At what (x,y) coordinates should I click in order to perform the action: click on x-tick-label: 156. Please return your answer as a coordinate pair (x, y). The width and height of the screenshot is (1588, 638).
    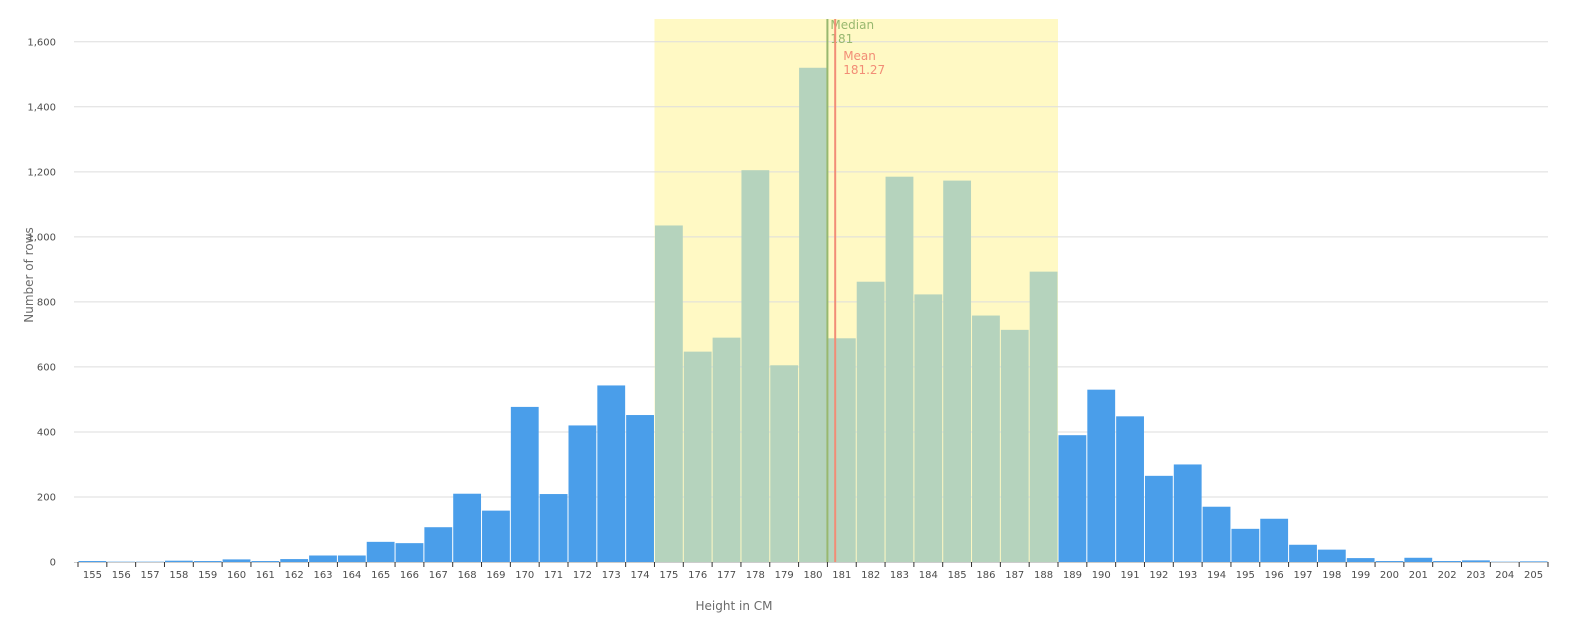
    Looking at the image, I should click on (121, 575).